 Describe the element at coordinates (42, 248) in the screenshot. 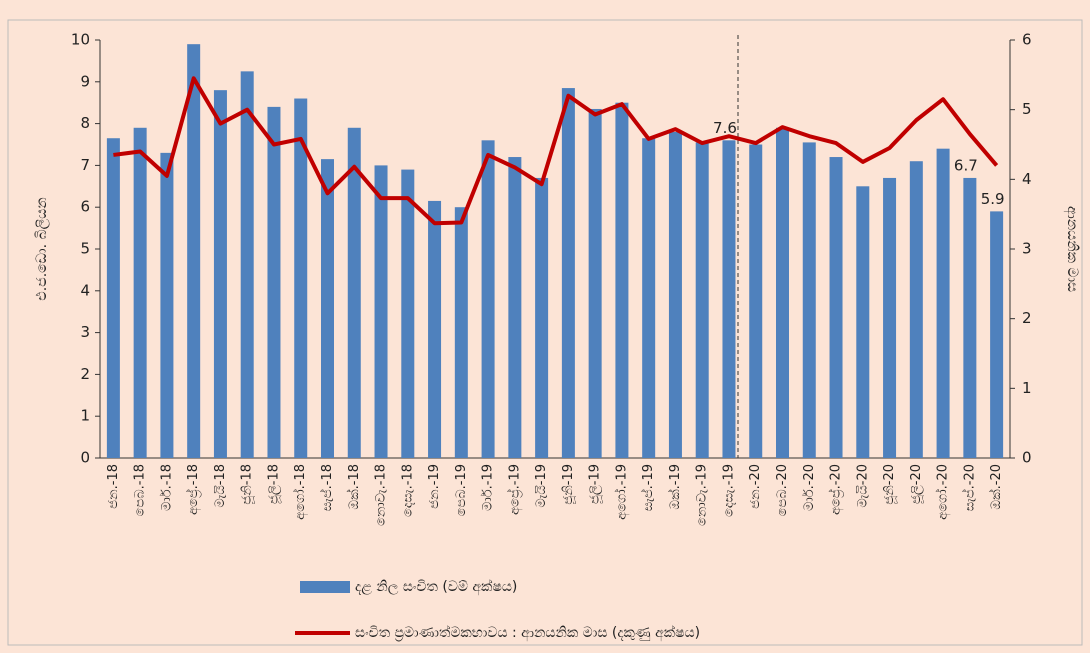

I see `y-axis-label: එ.ජ.ඩො. බිලියන` at that location.